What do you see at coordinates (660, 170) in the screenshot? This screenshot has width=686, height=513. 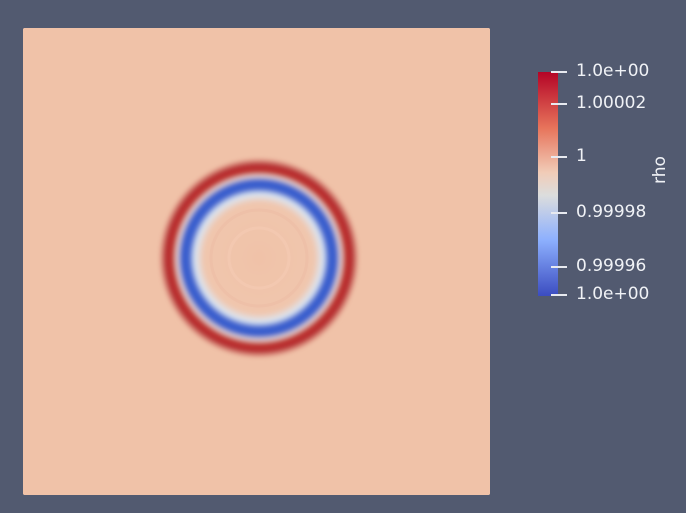 I see `colorbar-title: rho` at bounding box center [660, 170].